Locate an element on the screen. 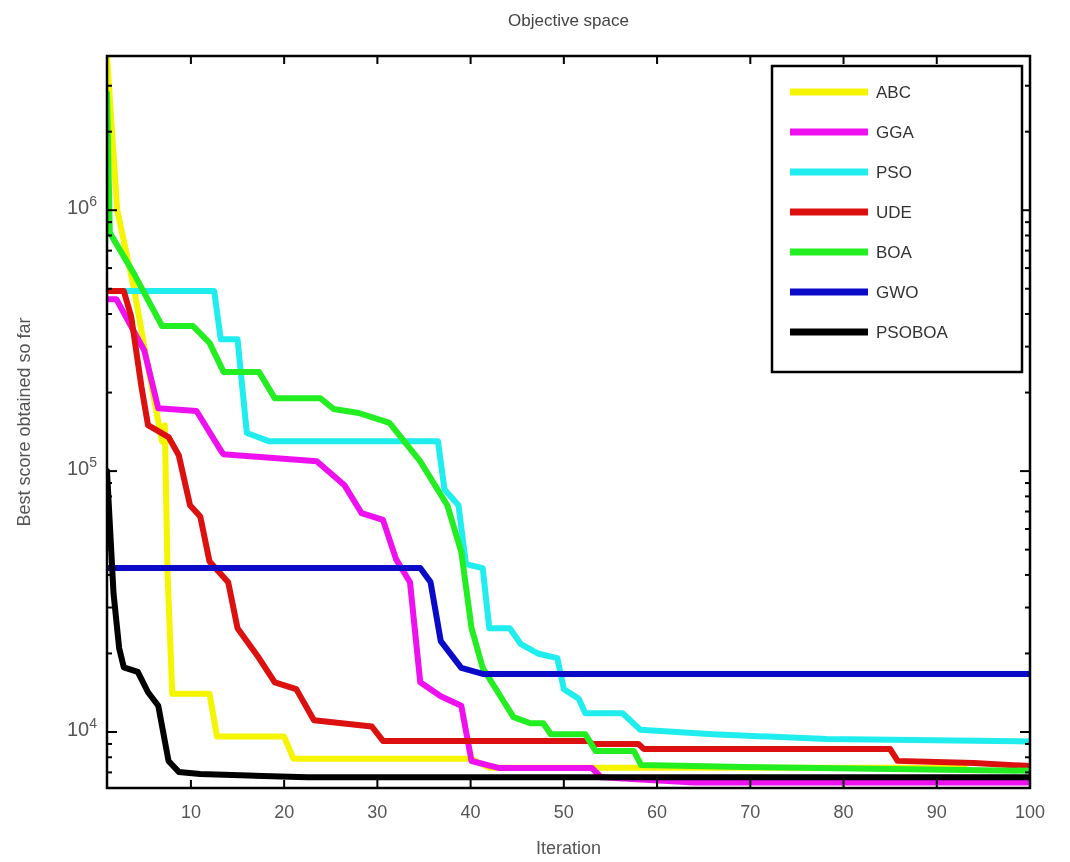  y-axis-title: Best score obtained so far is located at coordinates (24, 422).